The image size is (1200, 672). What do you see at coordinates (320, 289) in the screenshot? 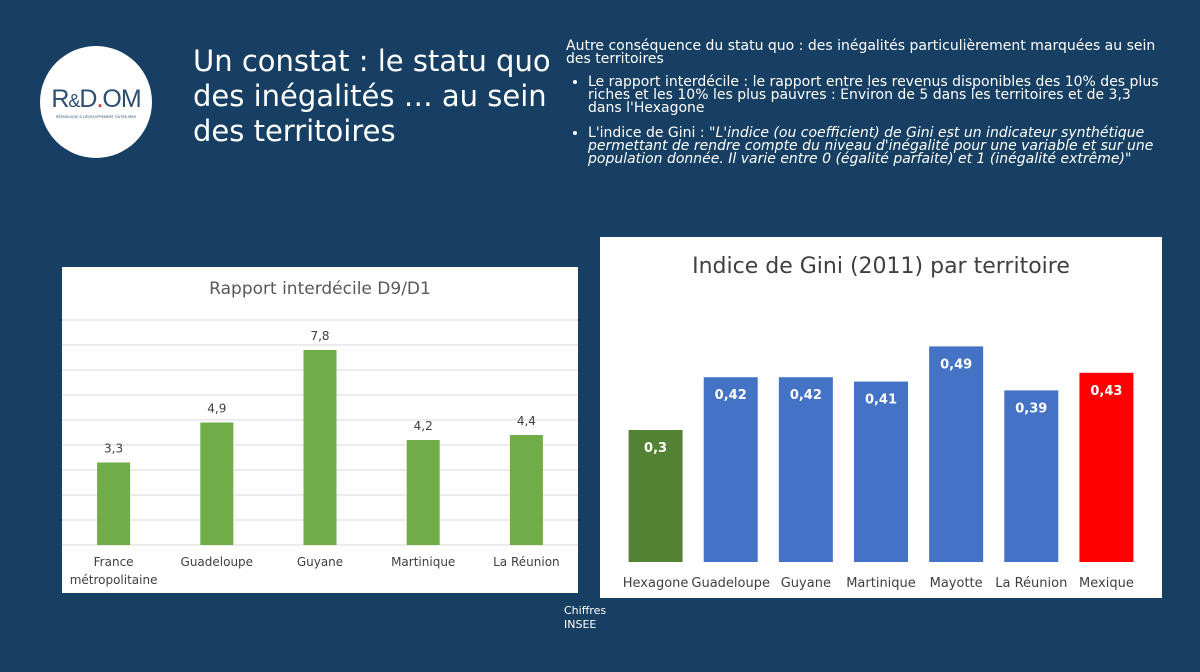
I see `chart-title: Rapport interdécile D9/D1` at bounding box center [320, 289].